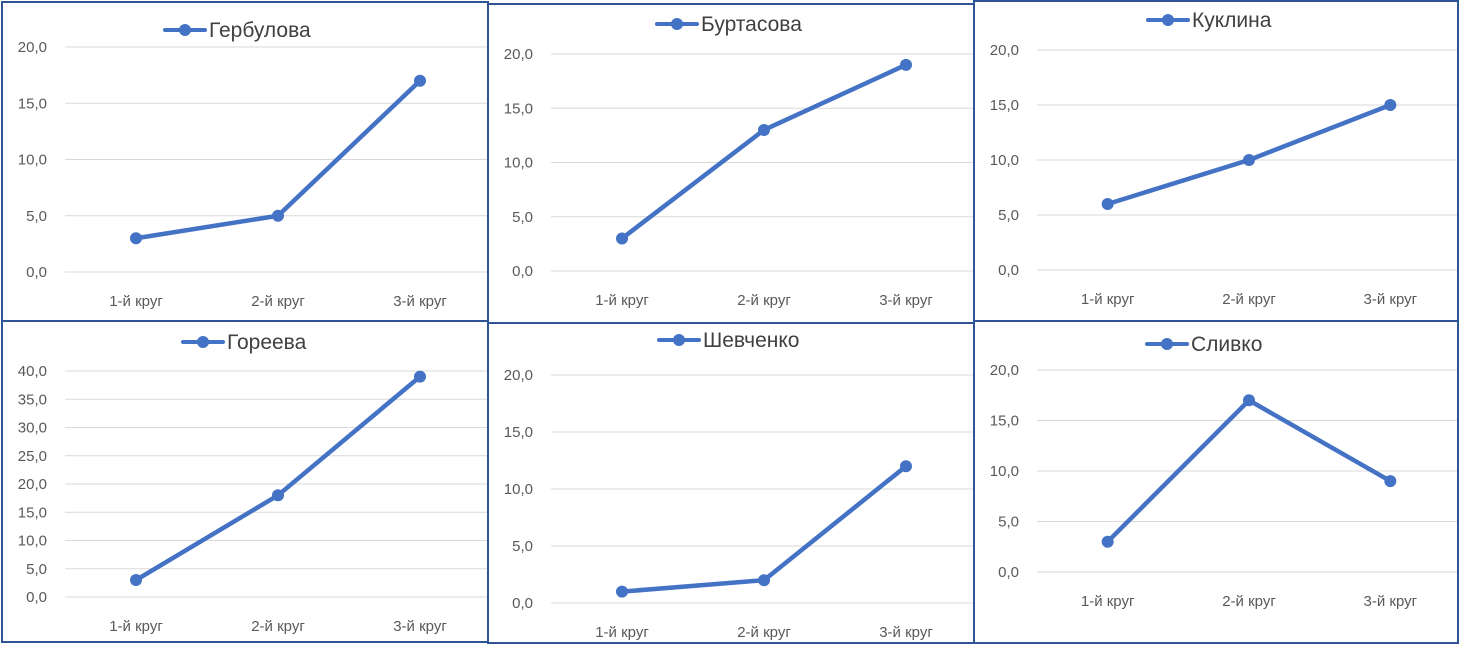 This screenshot has width=1460, height=645. Describe the element at coordinates (32, 399) in the screenshot. I see `y-tick-label: 35,0` at that location.